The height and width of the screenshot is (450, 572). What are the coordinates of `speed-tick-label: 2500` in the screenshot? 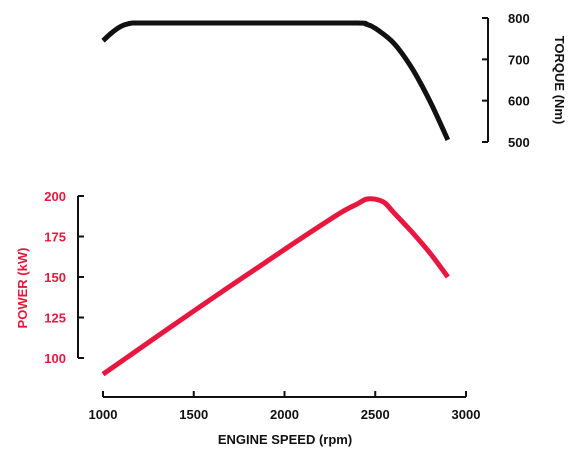 It's located at (375, 414).